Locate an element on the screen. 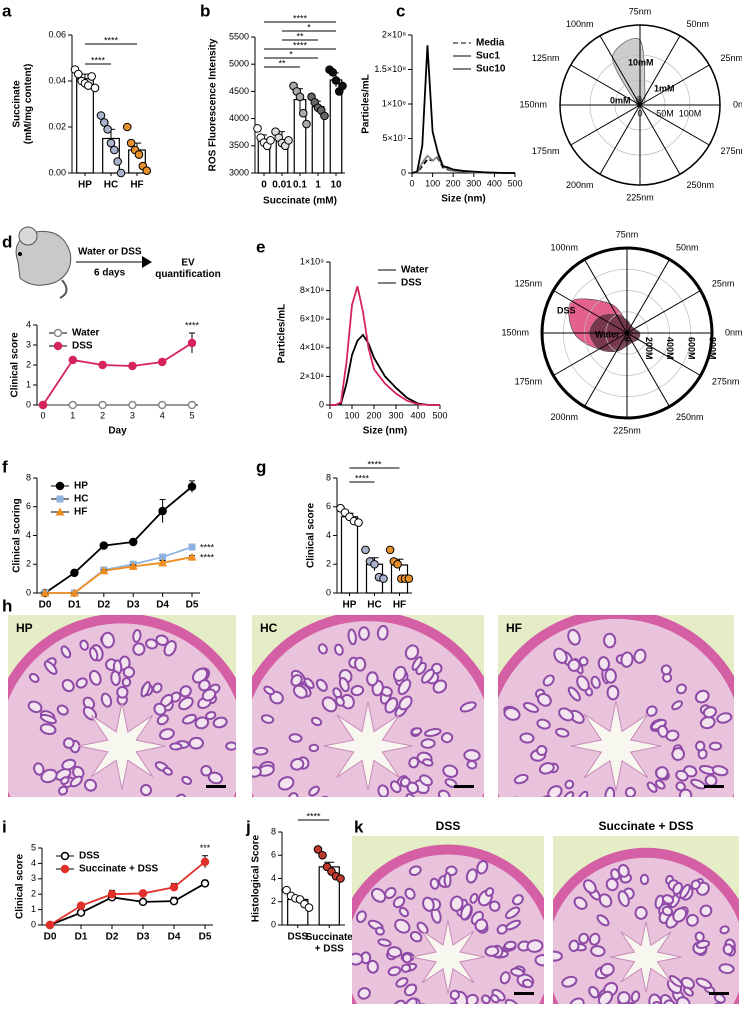  y-tick-label: 4 is located at coordinates (328, 535).